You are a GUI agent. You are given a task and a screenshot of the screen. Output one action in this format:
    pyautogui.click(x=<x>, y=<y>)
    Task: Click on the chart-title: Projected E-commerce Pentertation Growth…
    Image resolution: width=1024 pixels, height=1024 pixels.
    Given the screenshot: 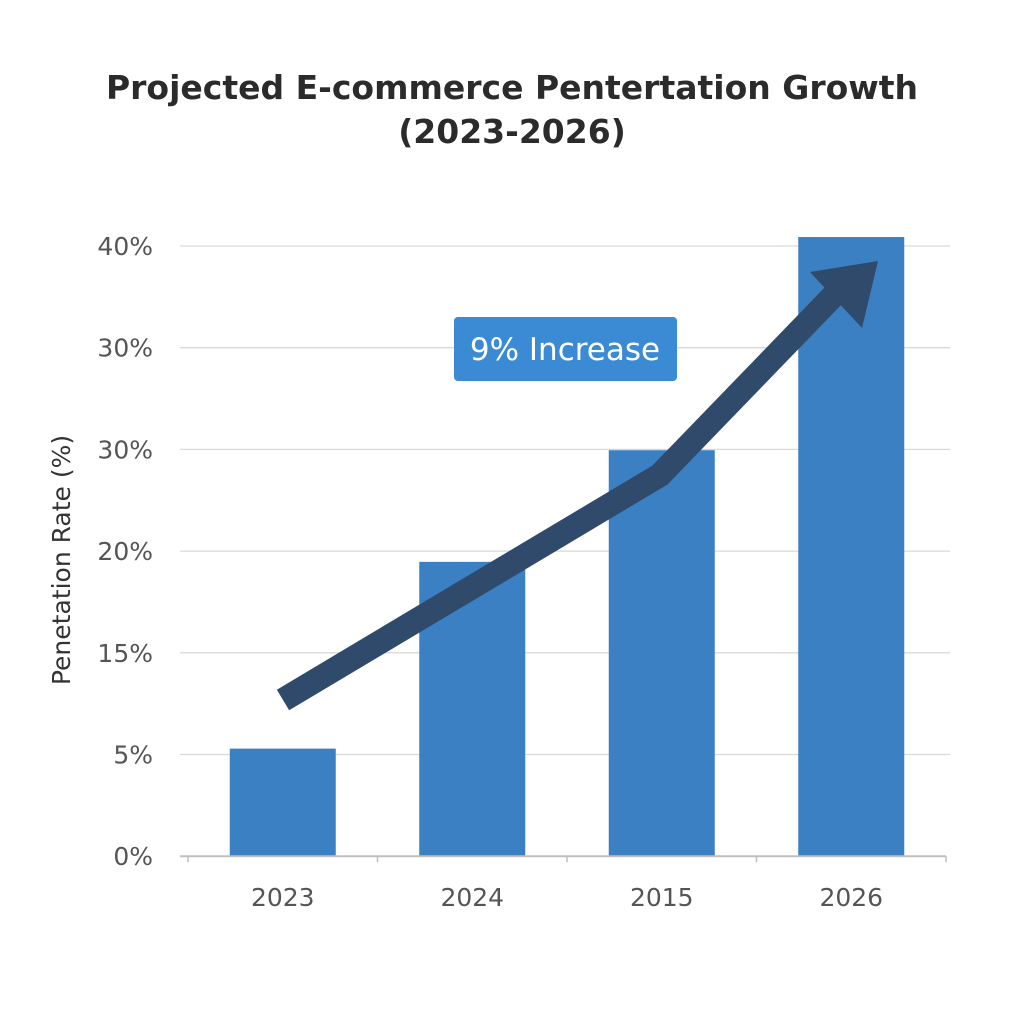 What is the action you would take?
    pyautogui.click(x=512, y=110)
    